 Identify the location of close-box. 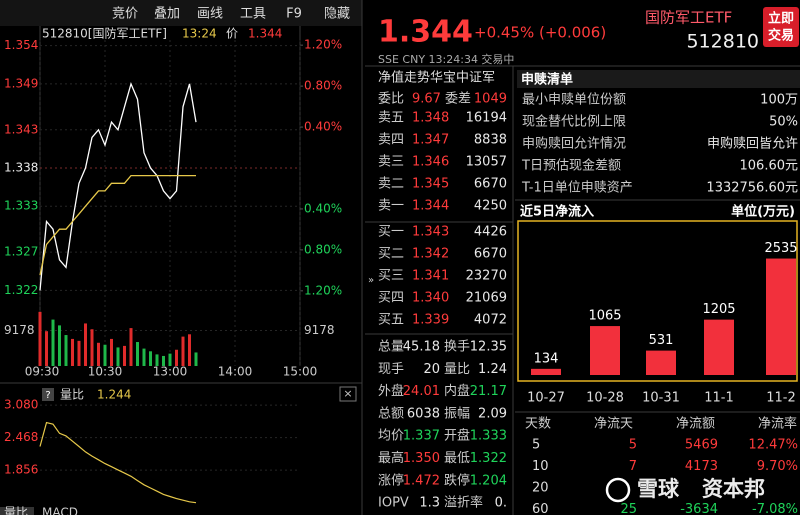
(348, 394).